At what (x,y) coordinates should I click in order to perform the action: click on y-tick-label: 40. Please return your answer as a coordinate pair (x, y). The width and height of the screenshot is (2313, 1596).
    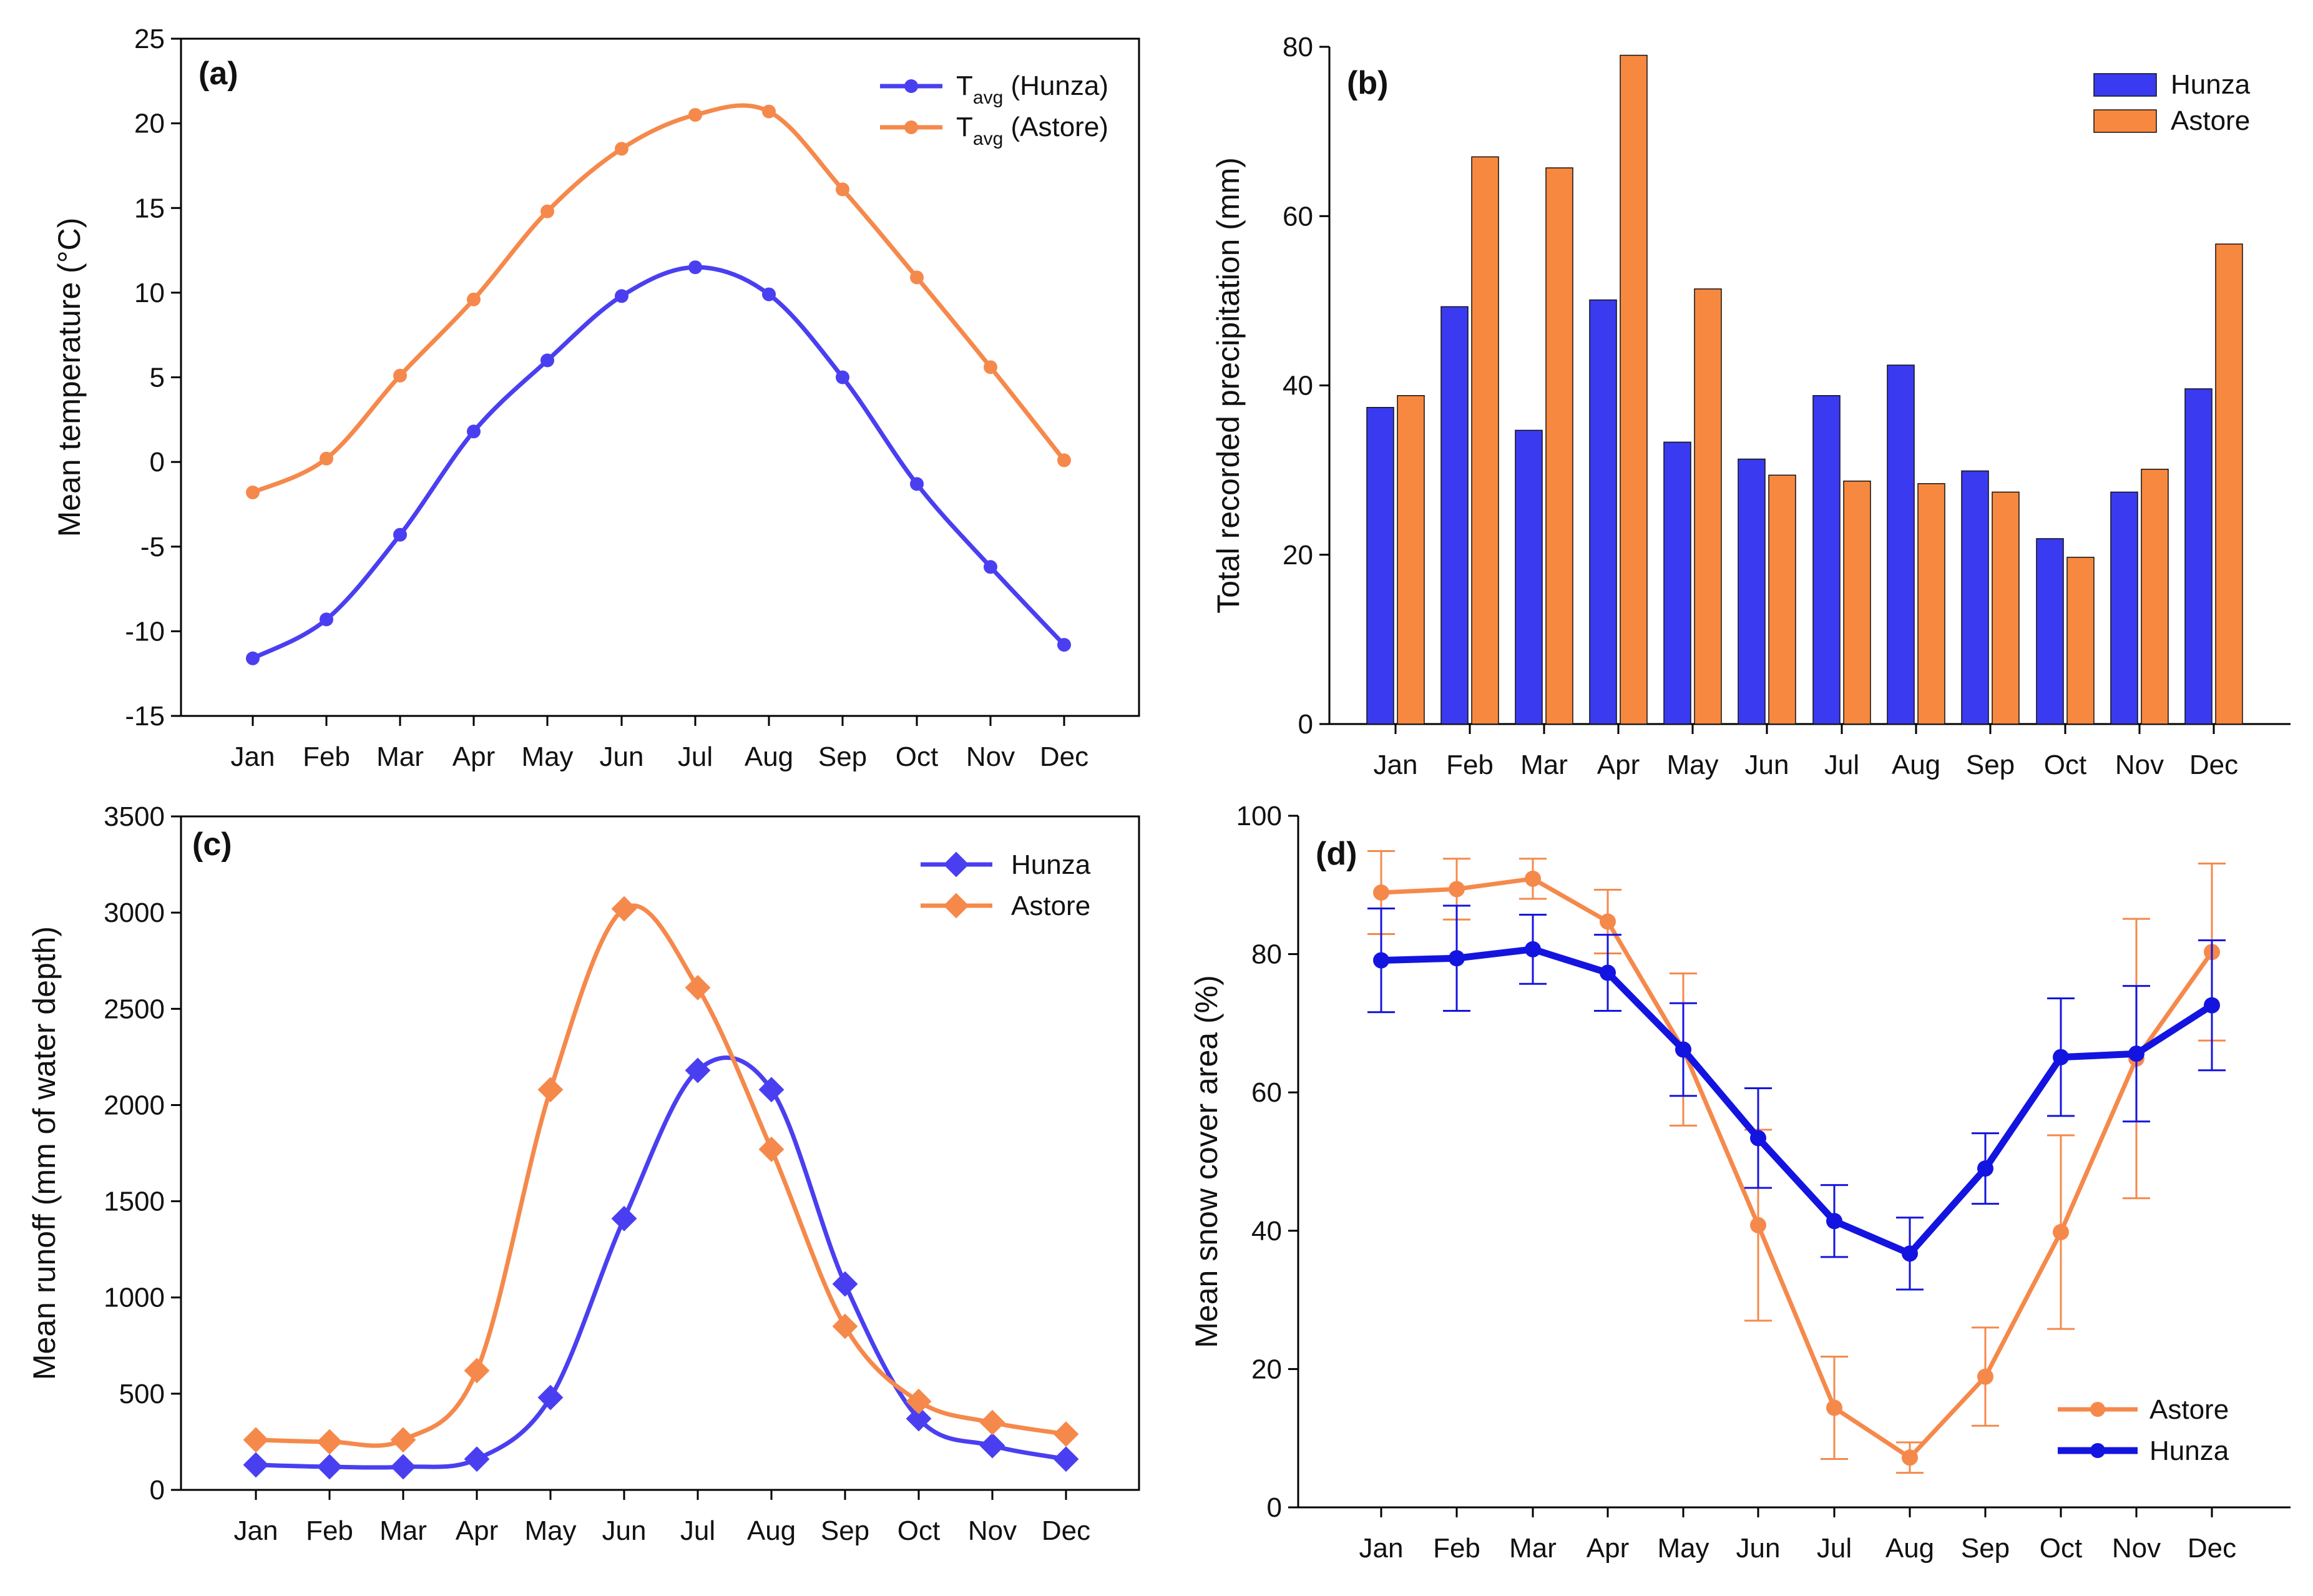
    Looking at the image, I should click on (1266, 1231).